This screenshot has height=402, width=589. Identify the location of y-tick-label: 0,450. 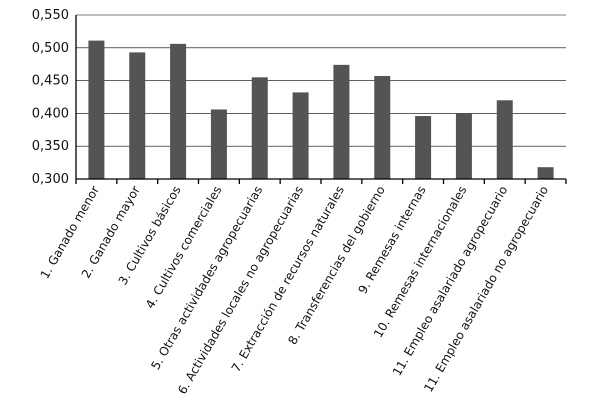
(50, 81).